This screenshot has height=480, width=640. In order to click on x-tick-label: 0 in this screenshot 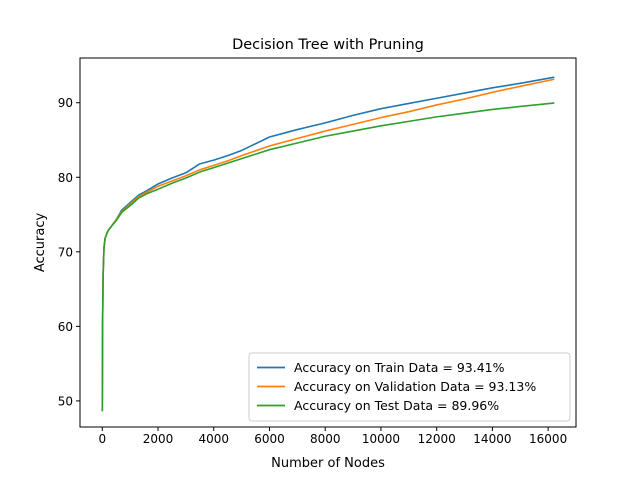, I will do `click(102, 439)`.